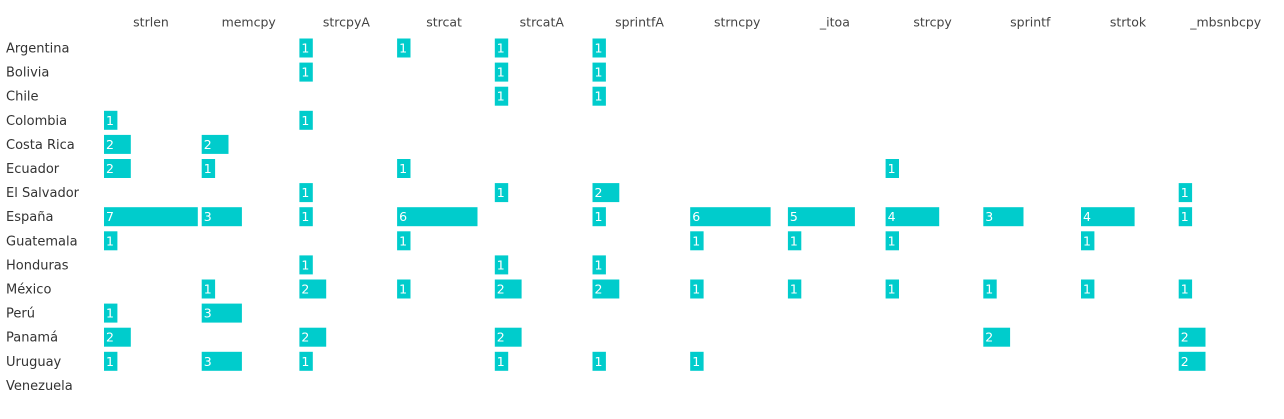 This screenshot has height=419, width=1284. Describe the element at coordinates (27, 73) in the screenshot. I see `row-label: Bolivia` at that location.